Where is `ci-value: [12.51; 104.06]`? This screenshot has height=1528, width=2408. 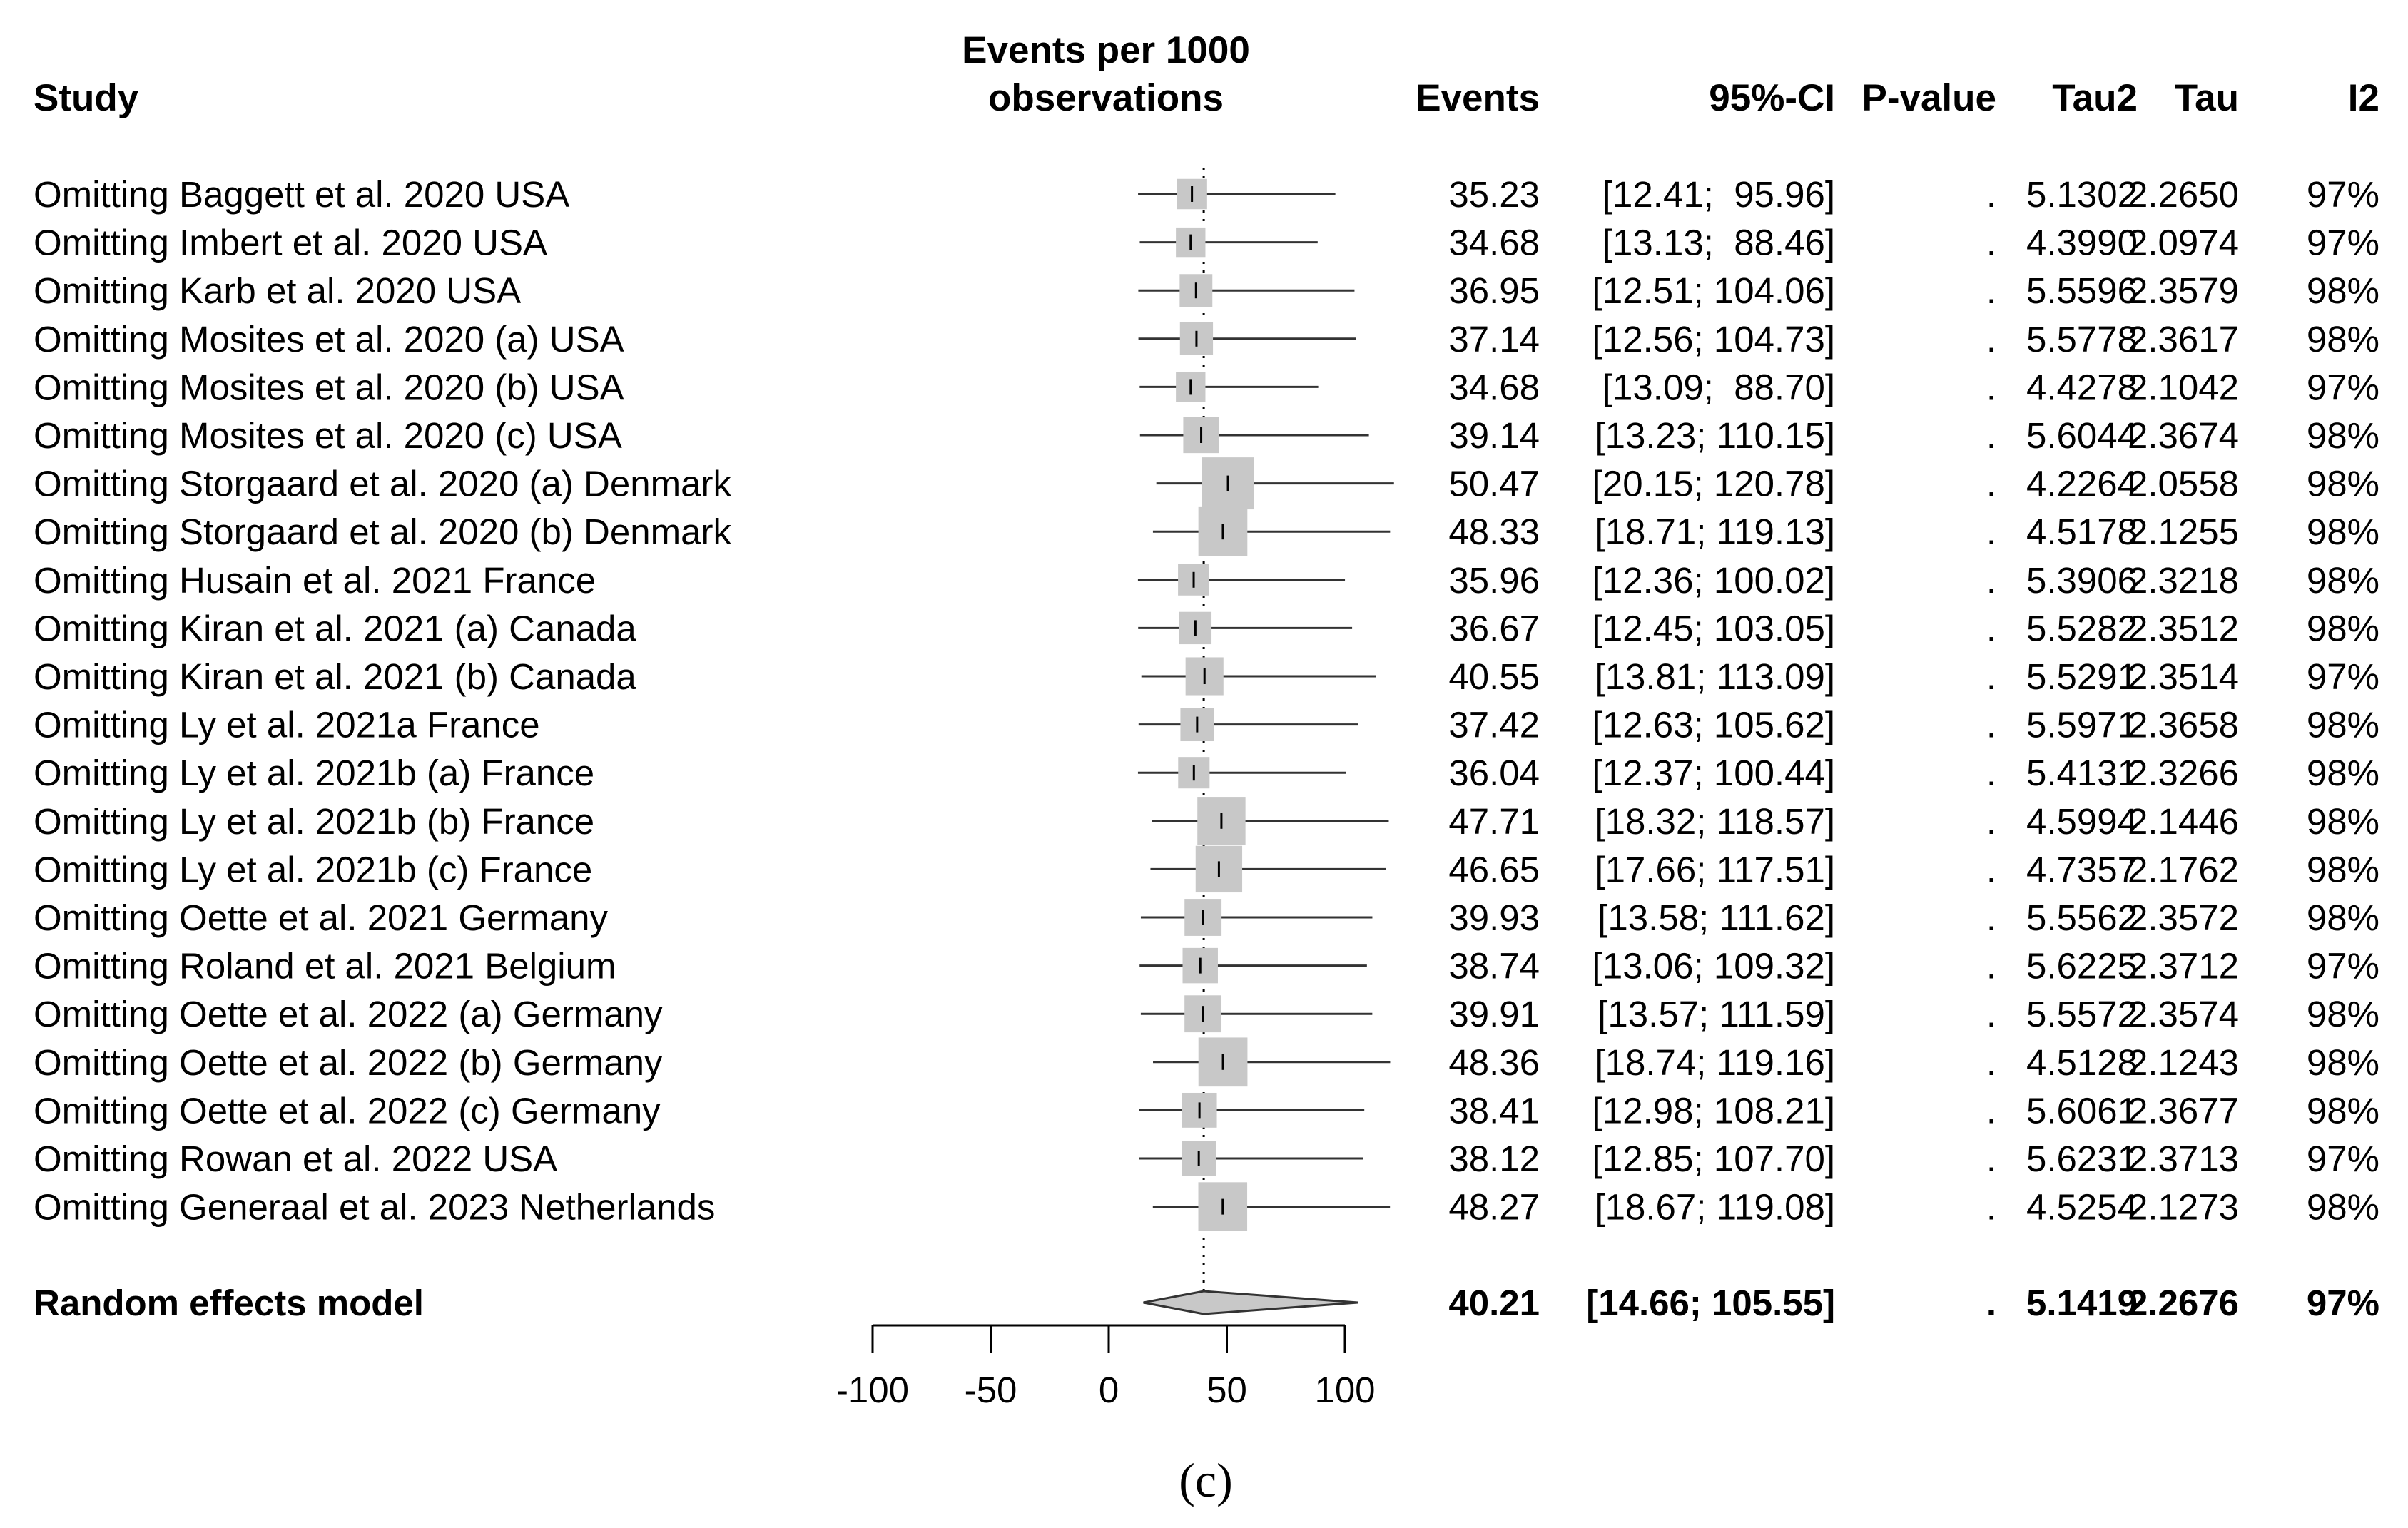
ci-value: [12.51; 104.06] is located at coordinates (1713, 290).